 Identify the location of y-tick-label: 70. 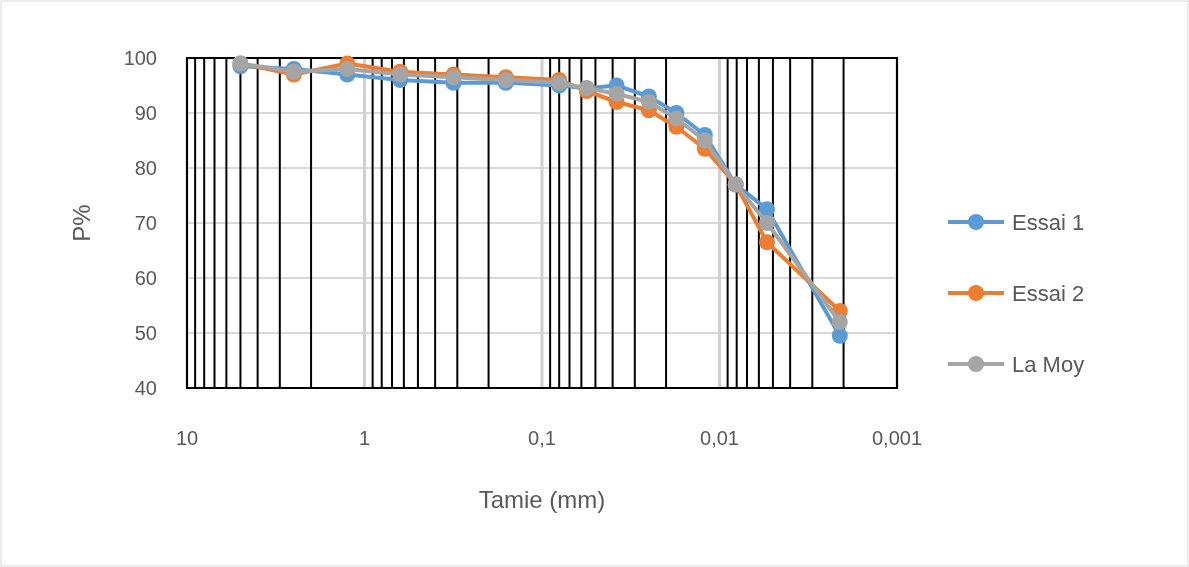
(145, 223).